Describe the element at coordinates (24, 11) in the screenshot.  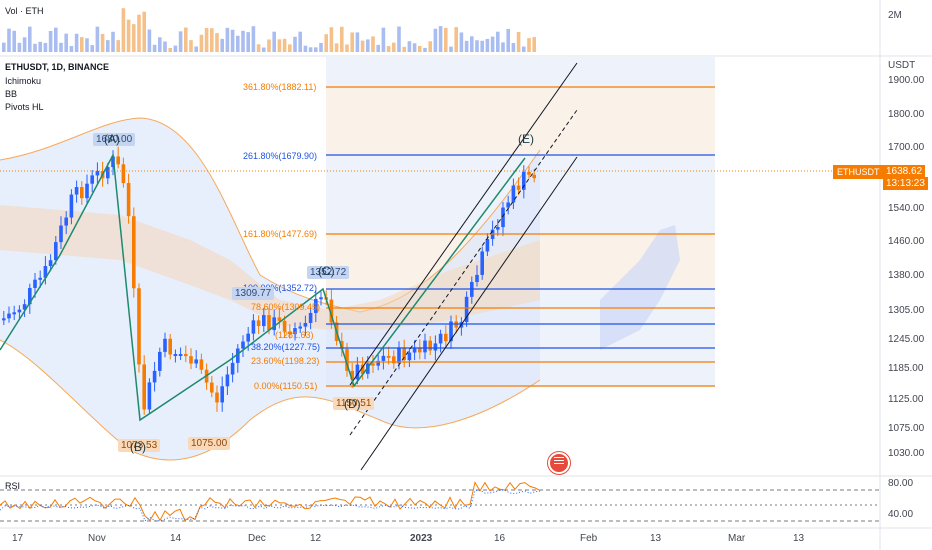
I see `volume-label: Vol · ETH` at that location.